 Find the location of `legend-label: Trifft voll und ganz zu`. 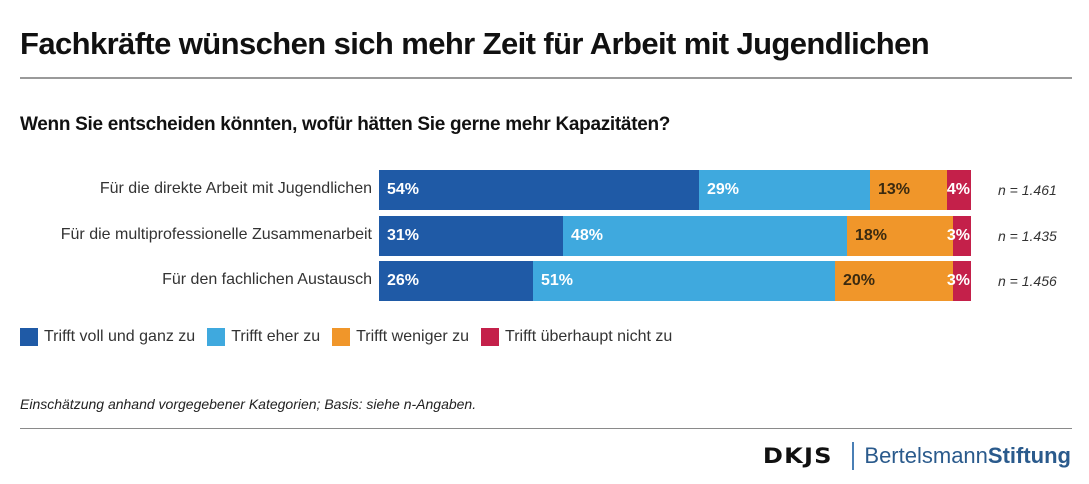

legend-label: Trifft voll und ganz zu is located at coordinates (120, 336).